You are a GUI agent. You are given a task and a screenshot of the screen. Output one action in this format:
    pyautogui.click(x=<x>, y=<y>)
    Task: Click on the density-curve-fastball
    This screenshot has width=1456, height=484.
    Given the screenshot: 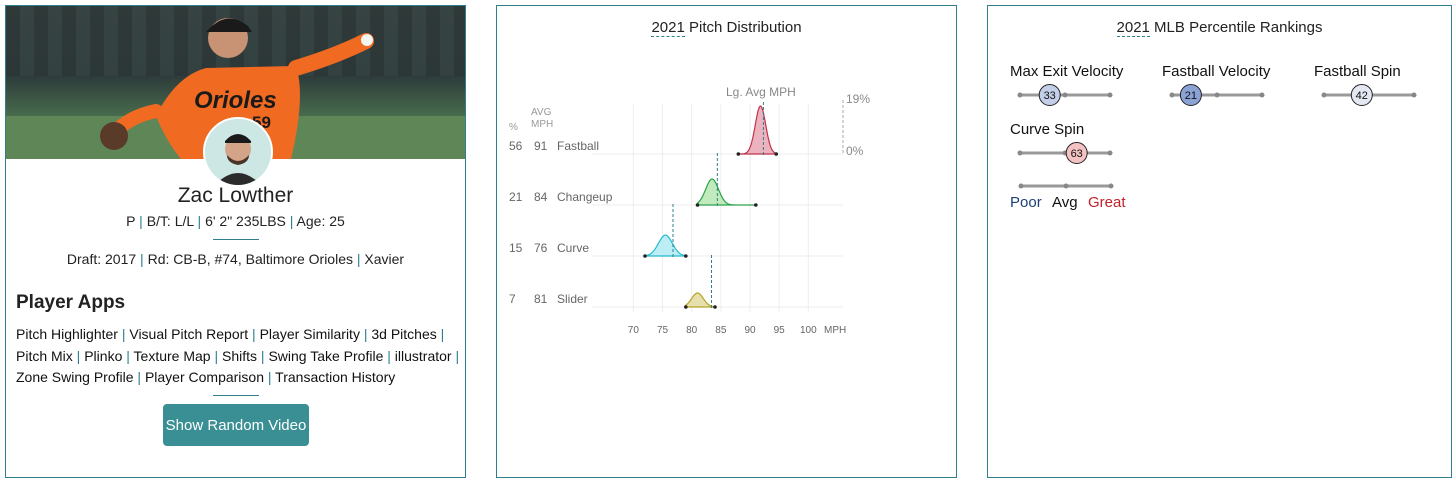 What is the action you would take?
    pyautogui.click(x=757, y=130)
    